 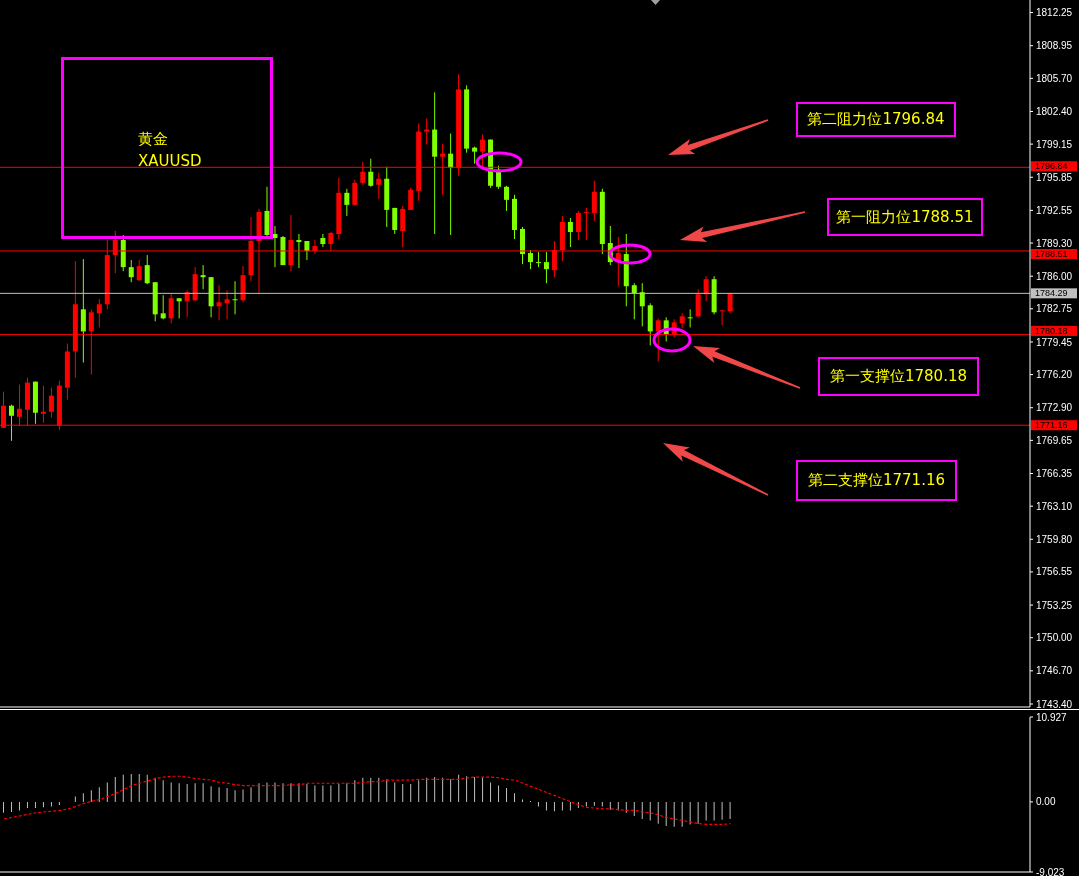 What do you see at coordinates (1054, 671) in the screenshot?
I see `y-tick-label: 1746.70` at bounding box center [1054, 671].